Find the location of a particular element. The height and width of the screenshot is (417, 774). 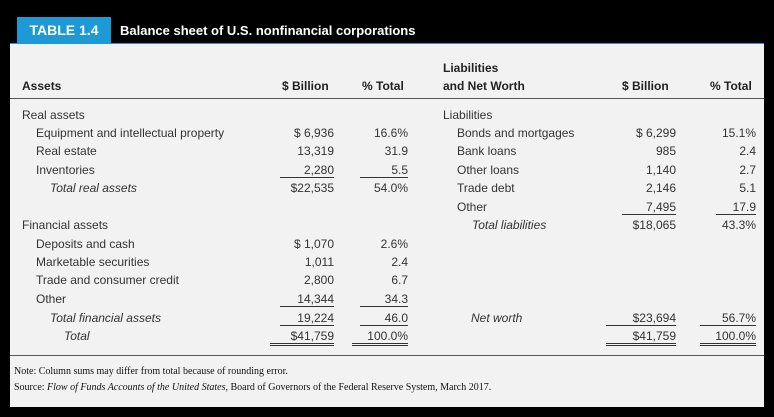

liability-label: Bonds and mortgages is located at coordinates (516, 133).